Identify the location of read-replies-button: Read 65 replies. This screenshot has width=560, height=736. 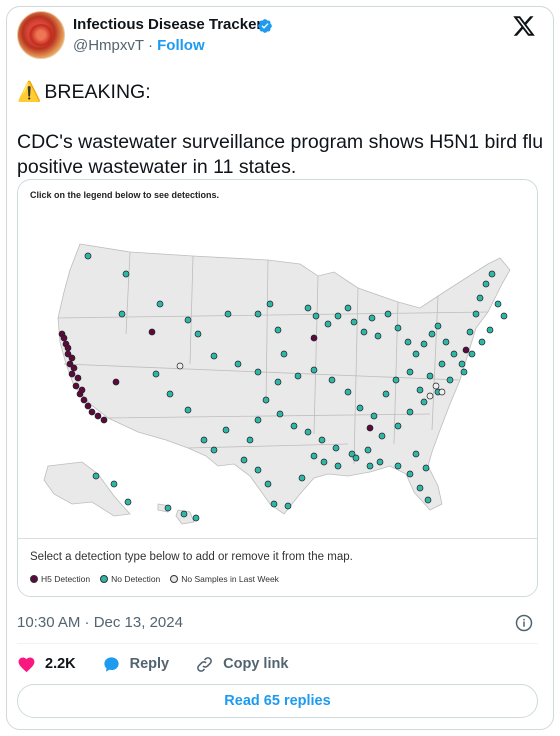
(277, 701).